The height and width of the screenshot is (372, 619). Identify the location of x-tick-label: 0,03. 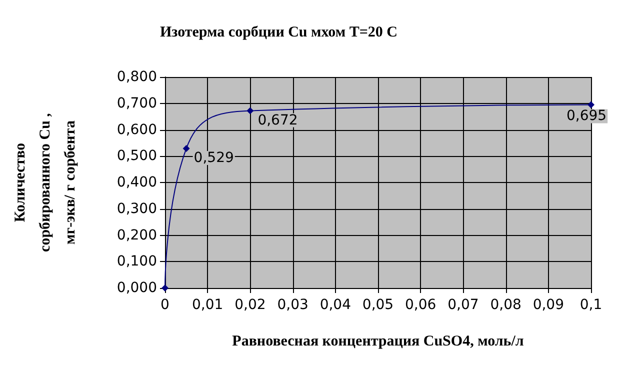
(292, 305).